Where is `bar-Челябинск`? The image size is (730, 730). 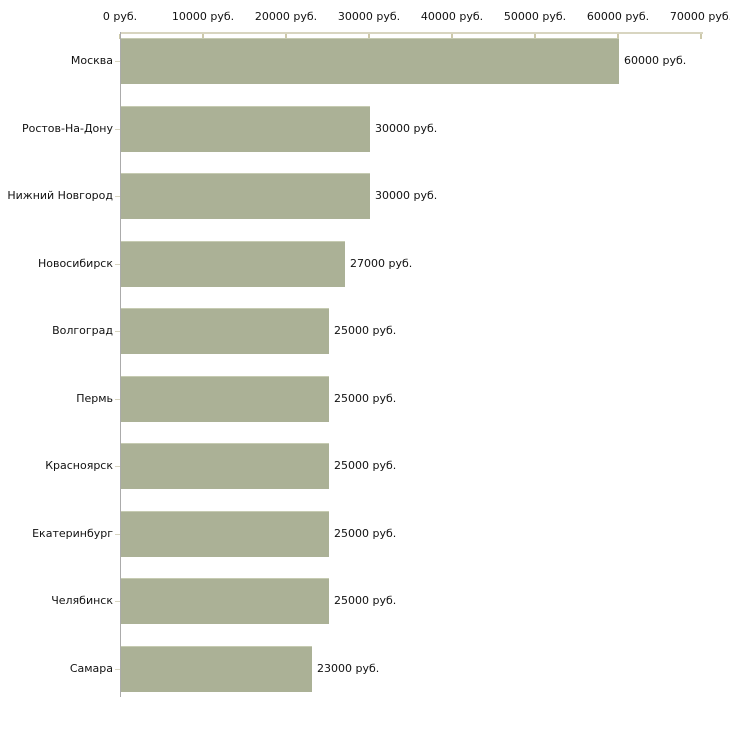
bar-Челябинск is located at coordinates (225, 601).